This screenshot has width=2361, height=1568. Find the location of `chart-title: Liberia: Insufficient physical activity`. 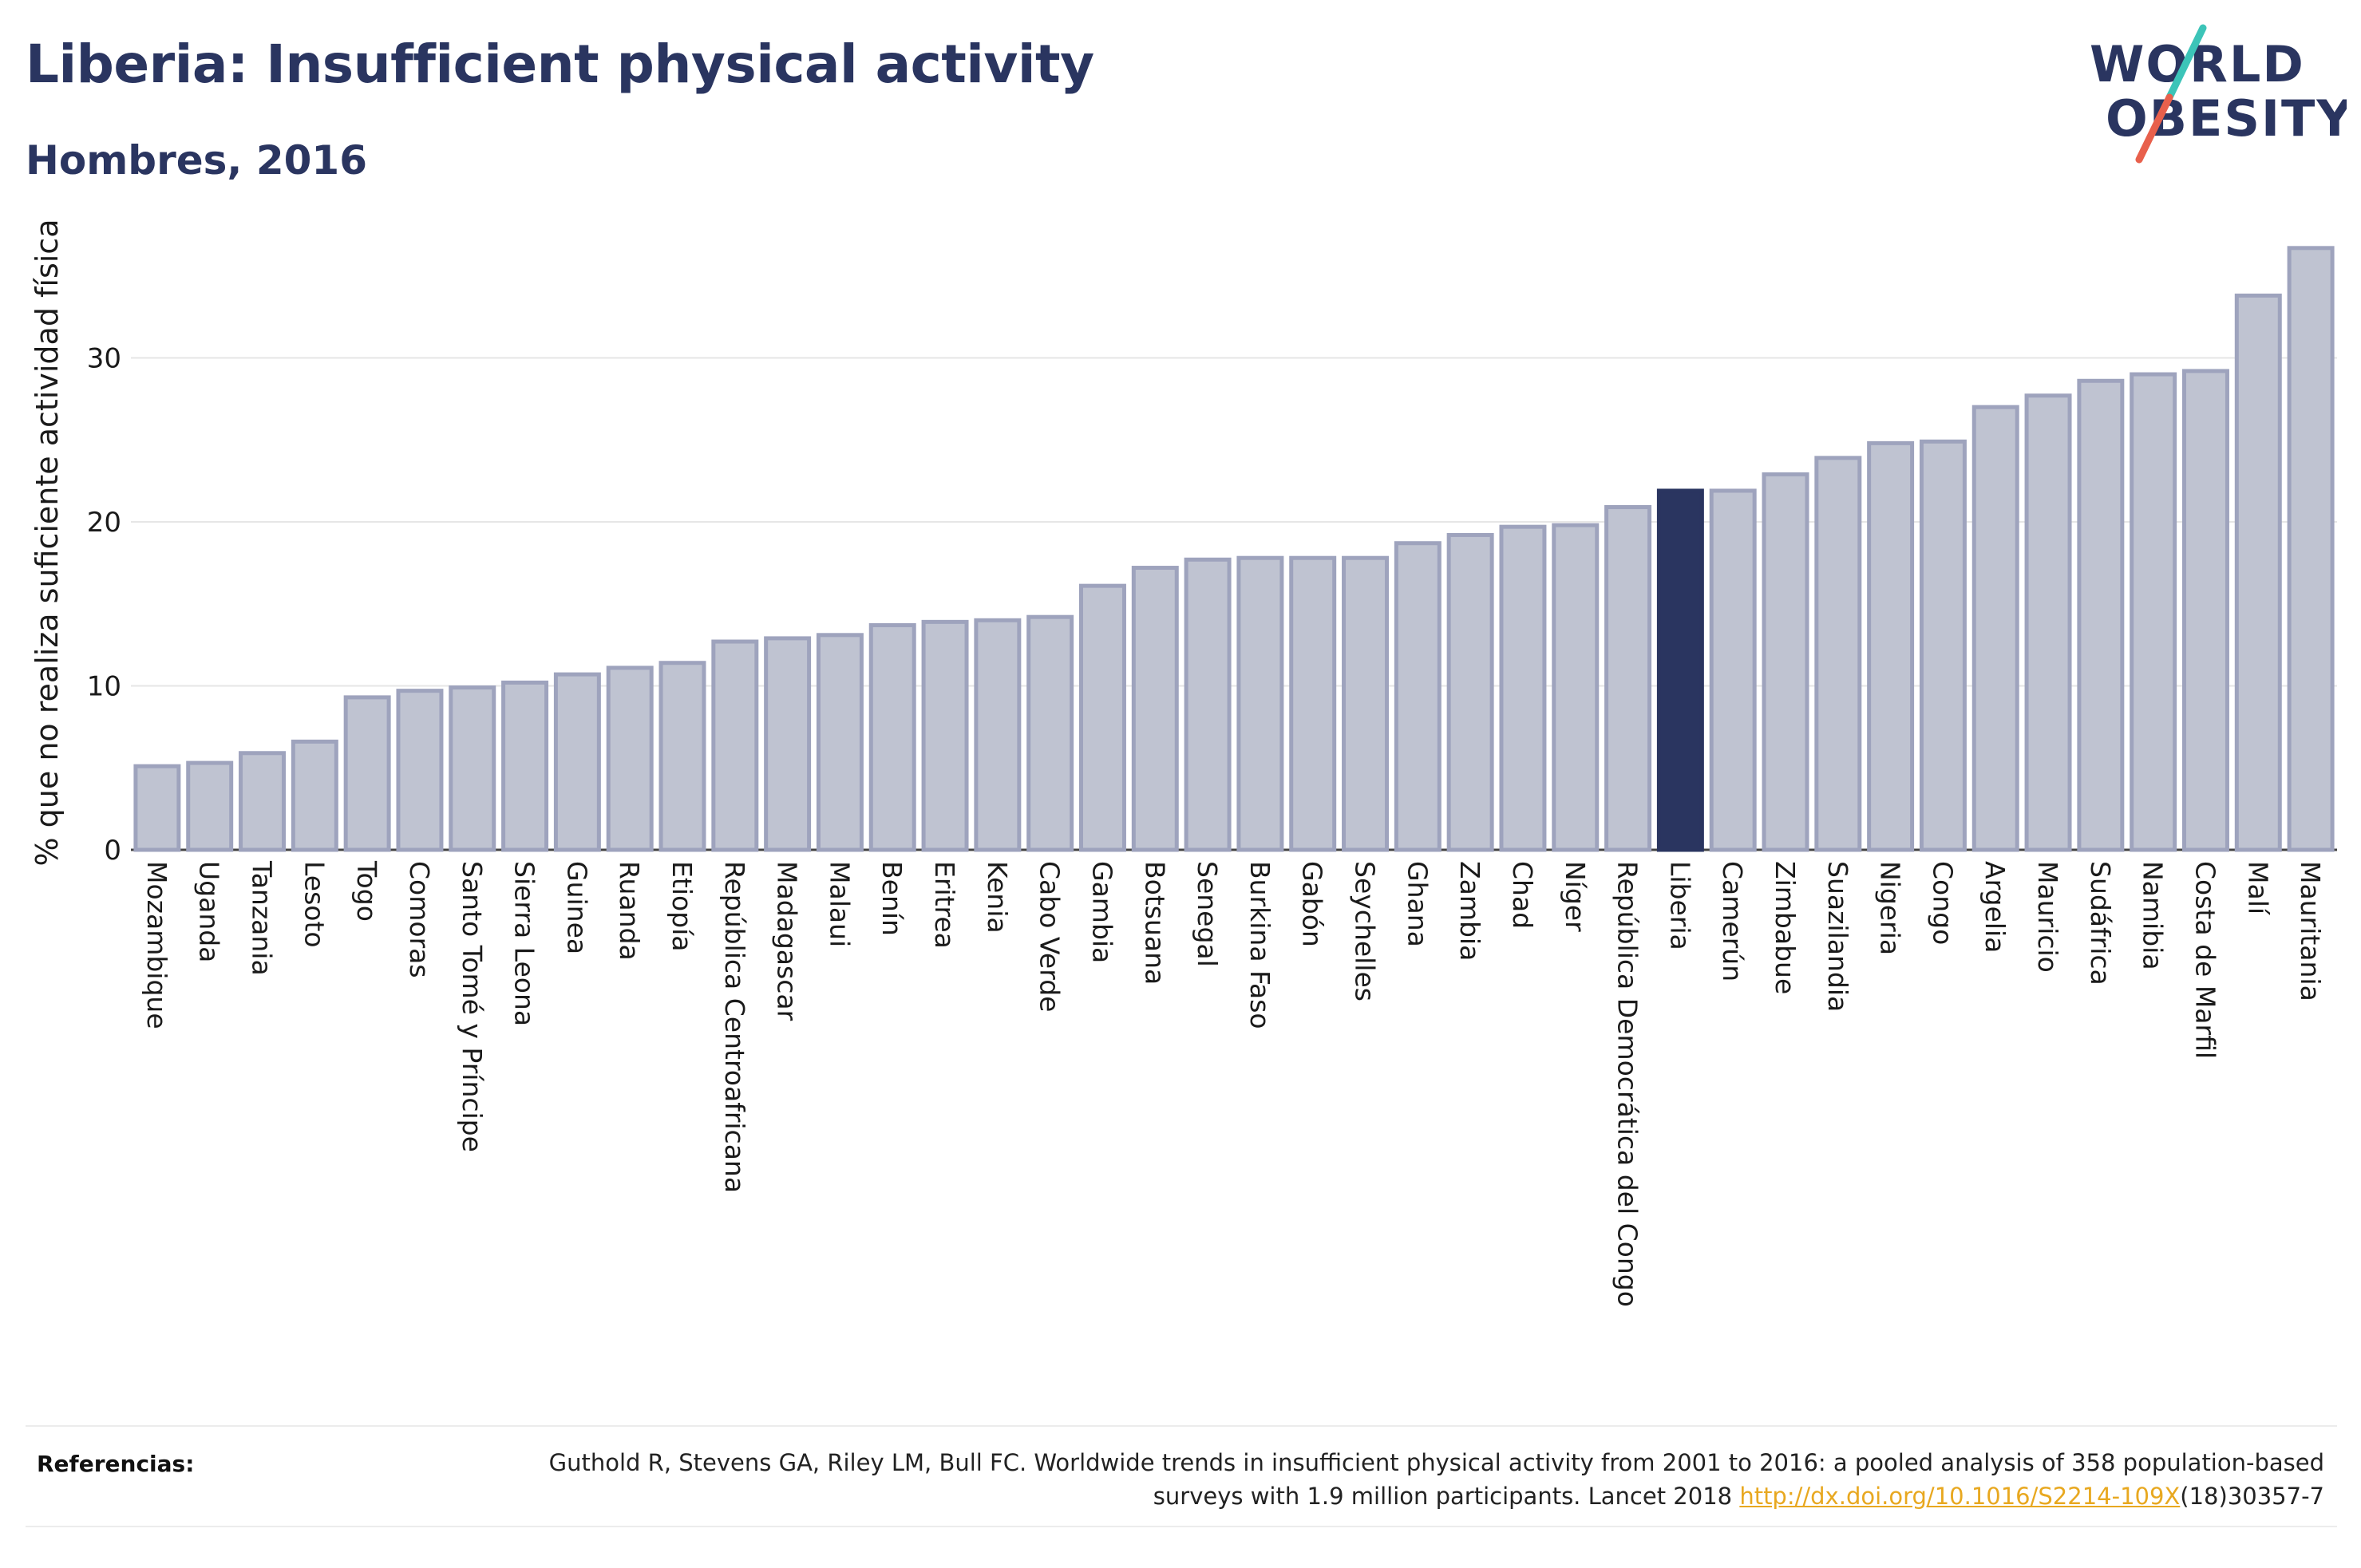

chart-title: Liberia: Insufficient physical activity is located at coordinates (560, 64).